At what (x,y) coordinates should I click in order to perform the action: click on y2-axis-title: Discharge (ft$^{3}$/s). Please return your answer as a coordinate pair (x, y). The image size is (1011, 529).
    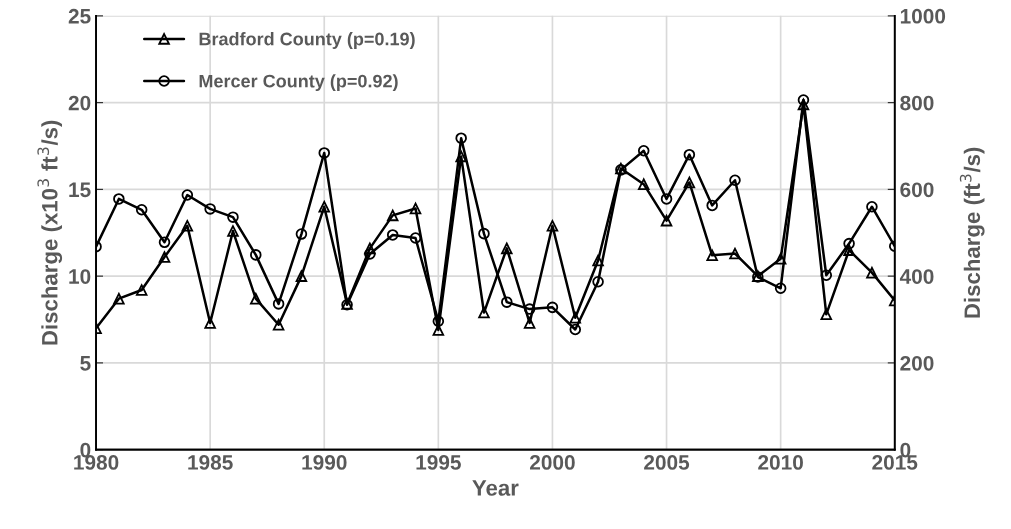
    Looking at the image, I should click on (972, 232).